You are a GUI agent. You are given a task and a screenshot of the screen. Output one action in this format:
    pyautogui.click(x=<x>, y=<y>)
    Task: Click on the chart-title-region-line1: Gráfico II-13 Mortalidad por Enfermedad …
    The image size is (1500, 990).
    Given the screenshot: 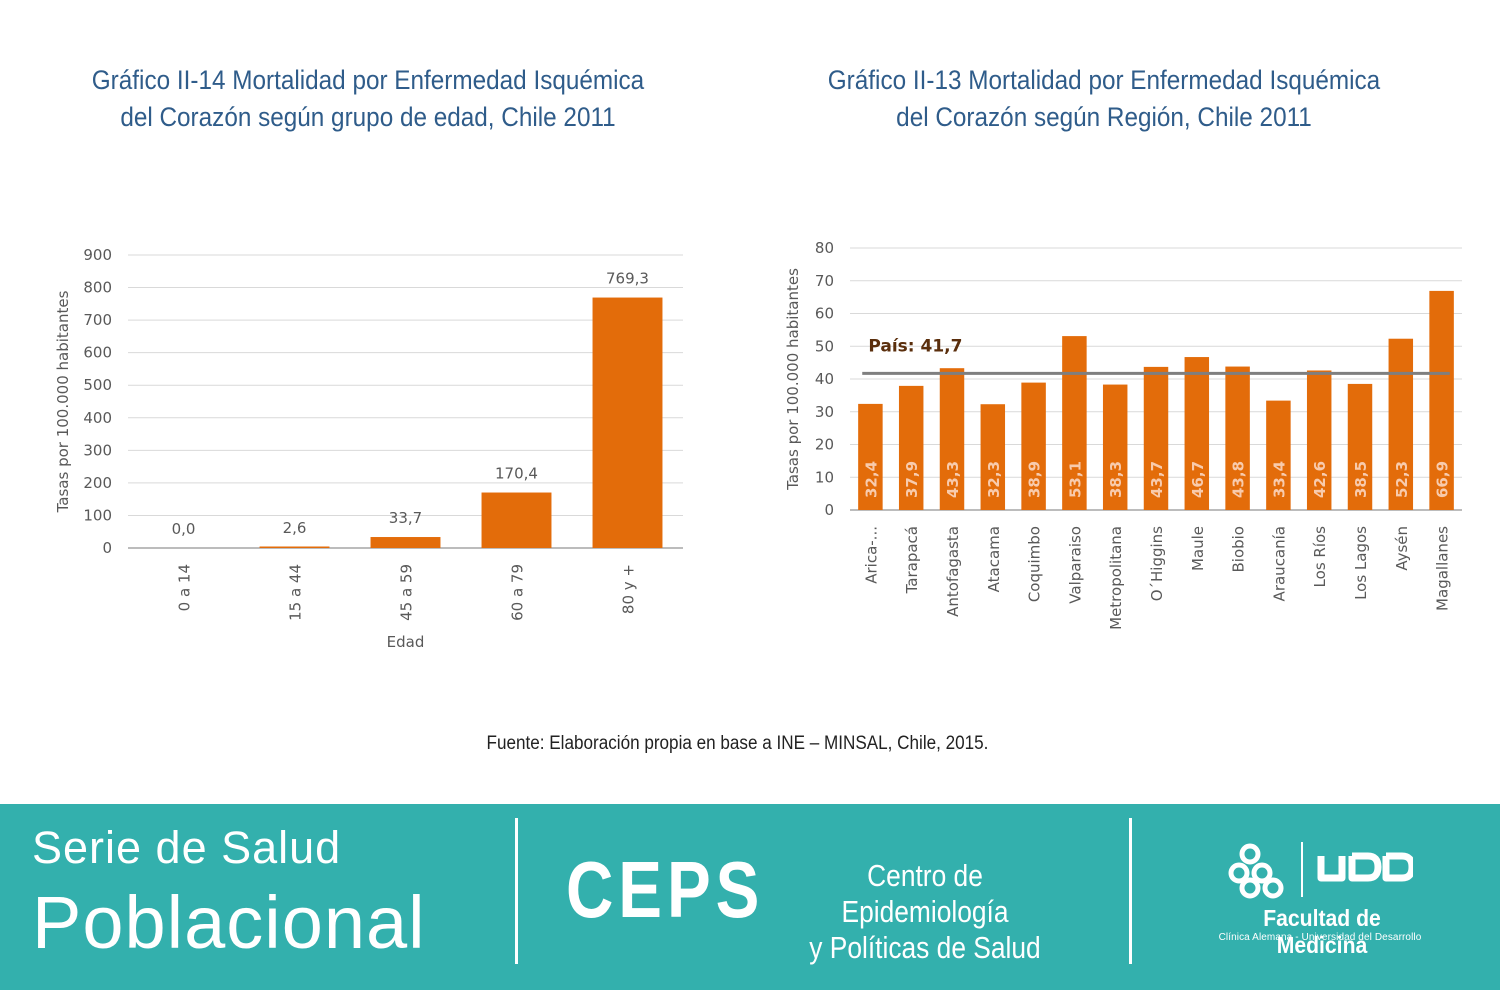 What is the action you would take?
    pyautogui.click(x=1104, y=80)
    